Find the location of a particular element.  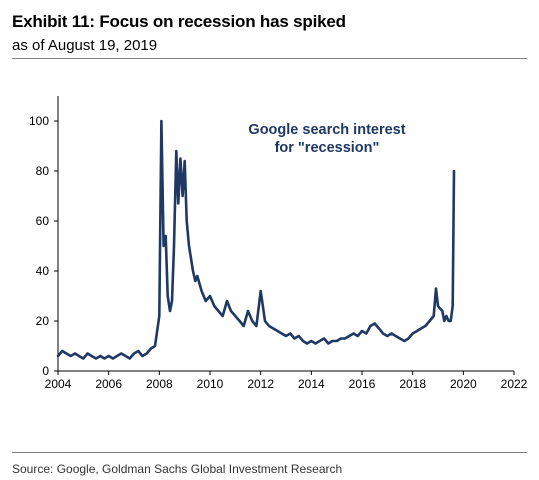

x-tick-label: 2022 is located at coordinates (514, 384).